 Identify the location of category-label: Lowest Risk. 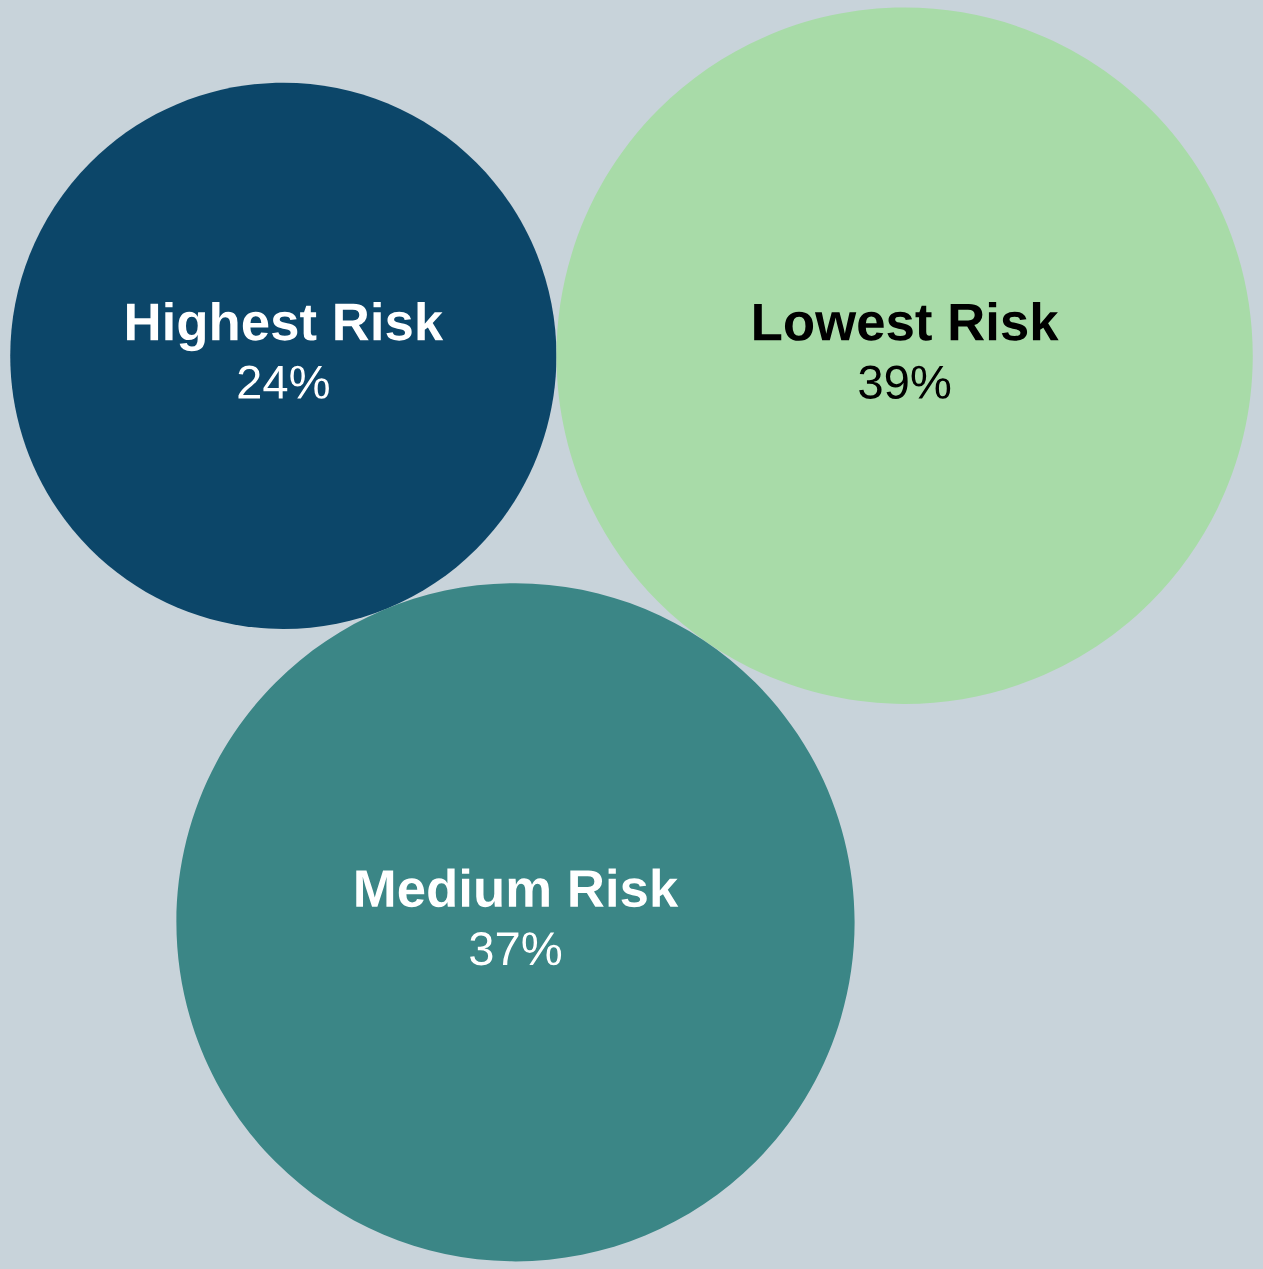
(906, 321).